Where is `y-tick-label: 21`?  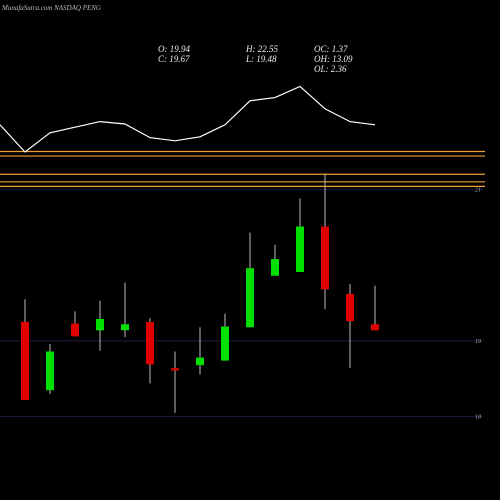
y-tick-label: 21 is located at coordinates (478, 190).